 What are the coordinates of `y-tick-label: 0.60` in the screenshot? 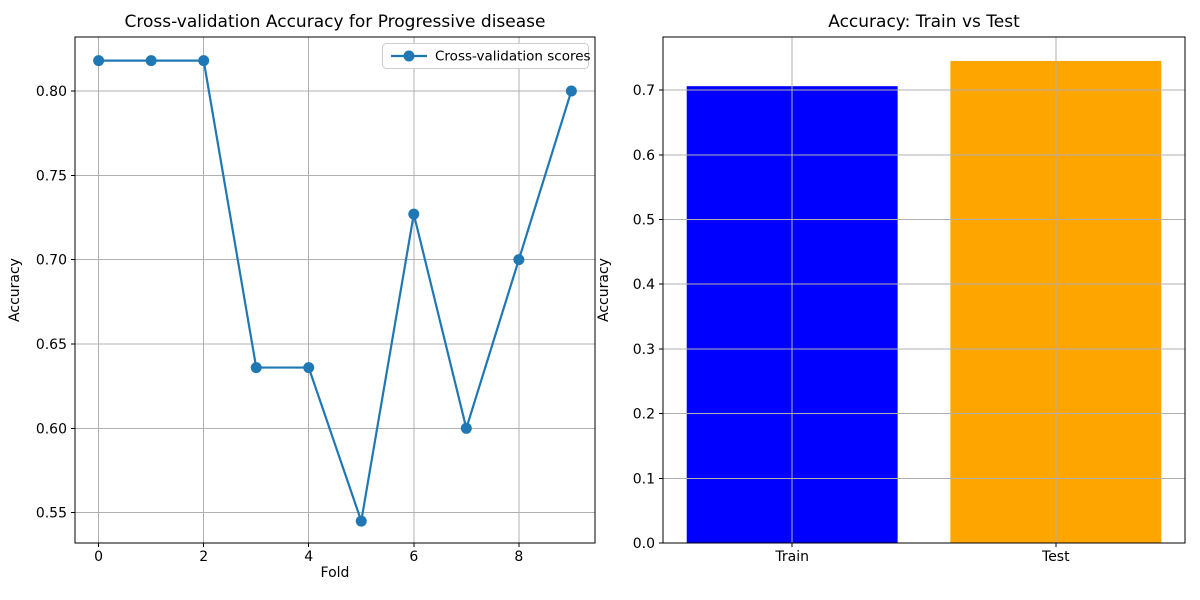 It's located at (51, 429).